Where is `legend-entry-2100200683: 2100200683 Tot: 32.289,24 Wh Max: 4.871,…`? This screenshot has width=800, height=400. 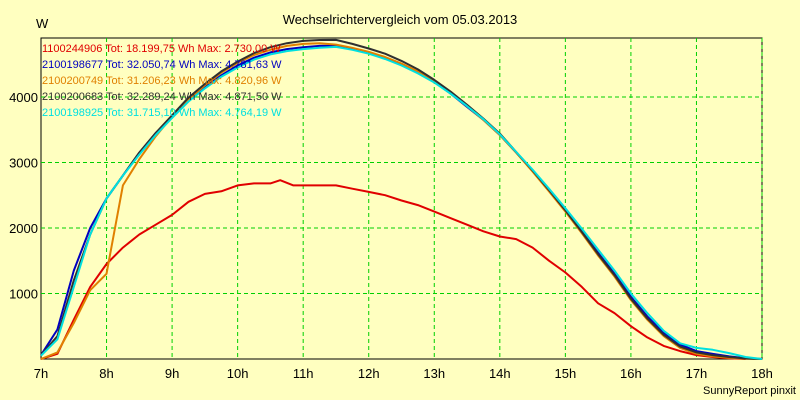
legend-entry-2100200683: 2100200683 Tot: 32.289,24 Wh Max: 4.871,… is located at coordinates (162, 97).